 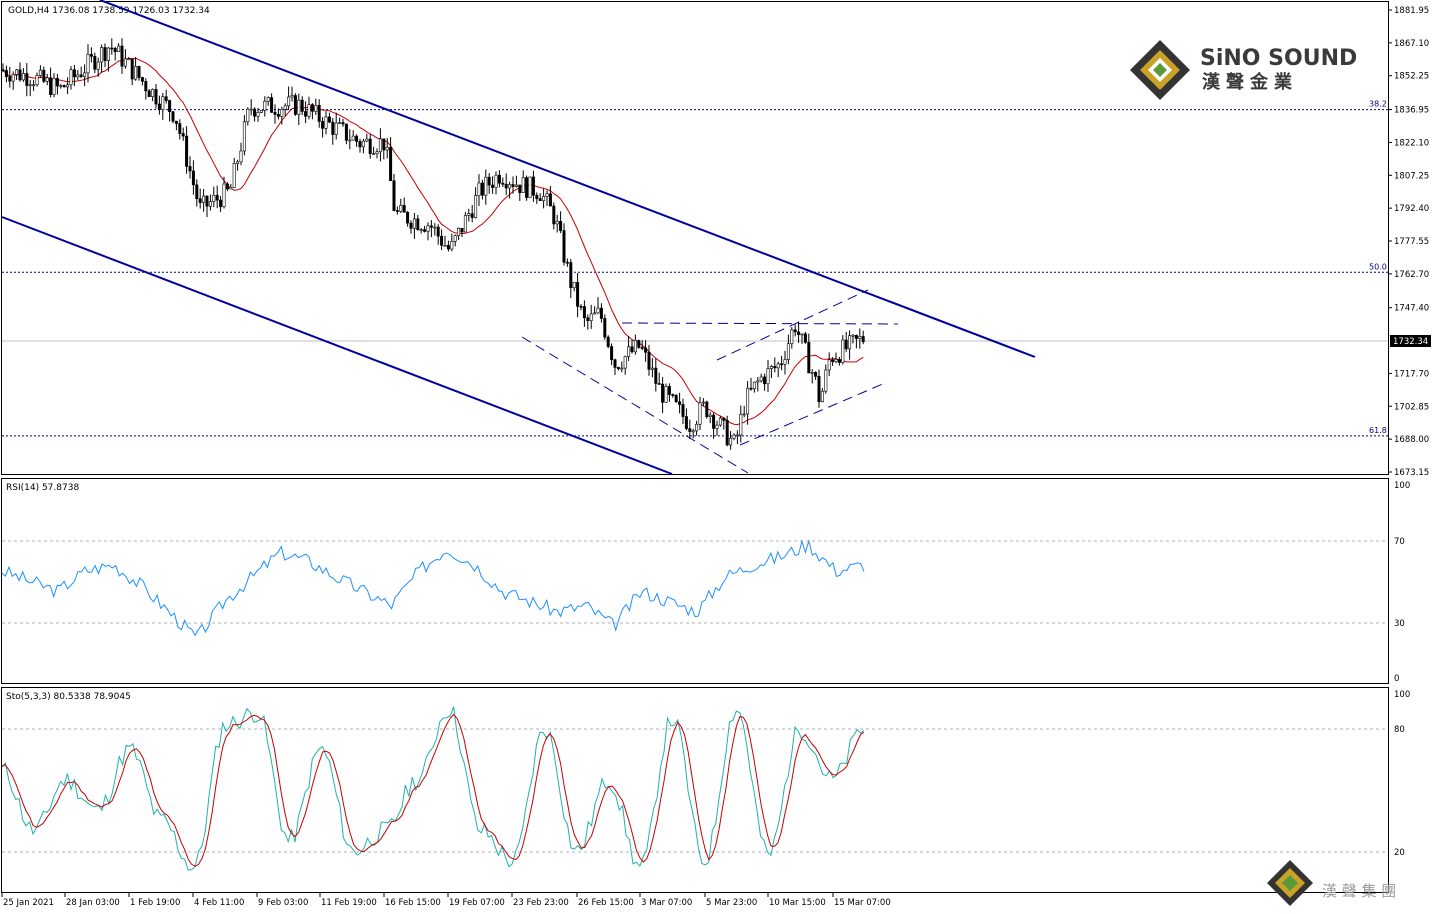 I want to click on rsi-line, so click(x=433, y=588).